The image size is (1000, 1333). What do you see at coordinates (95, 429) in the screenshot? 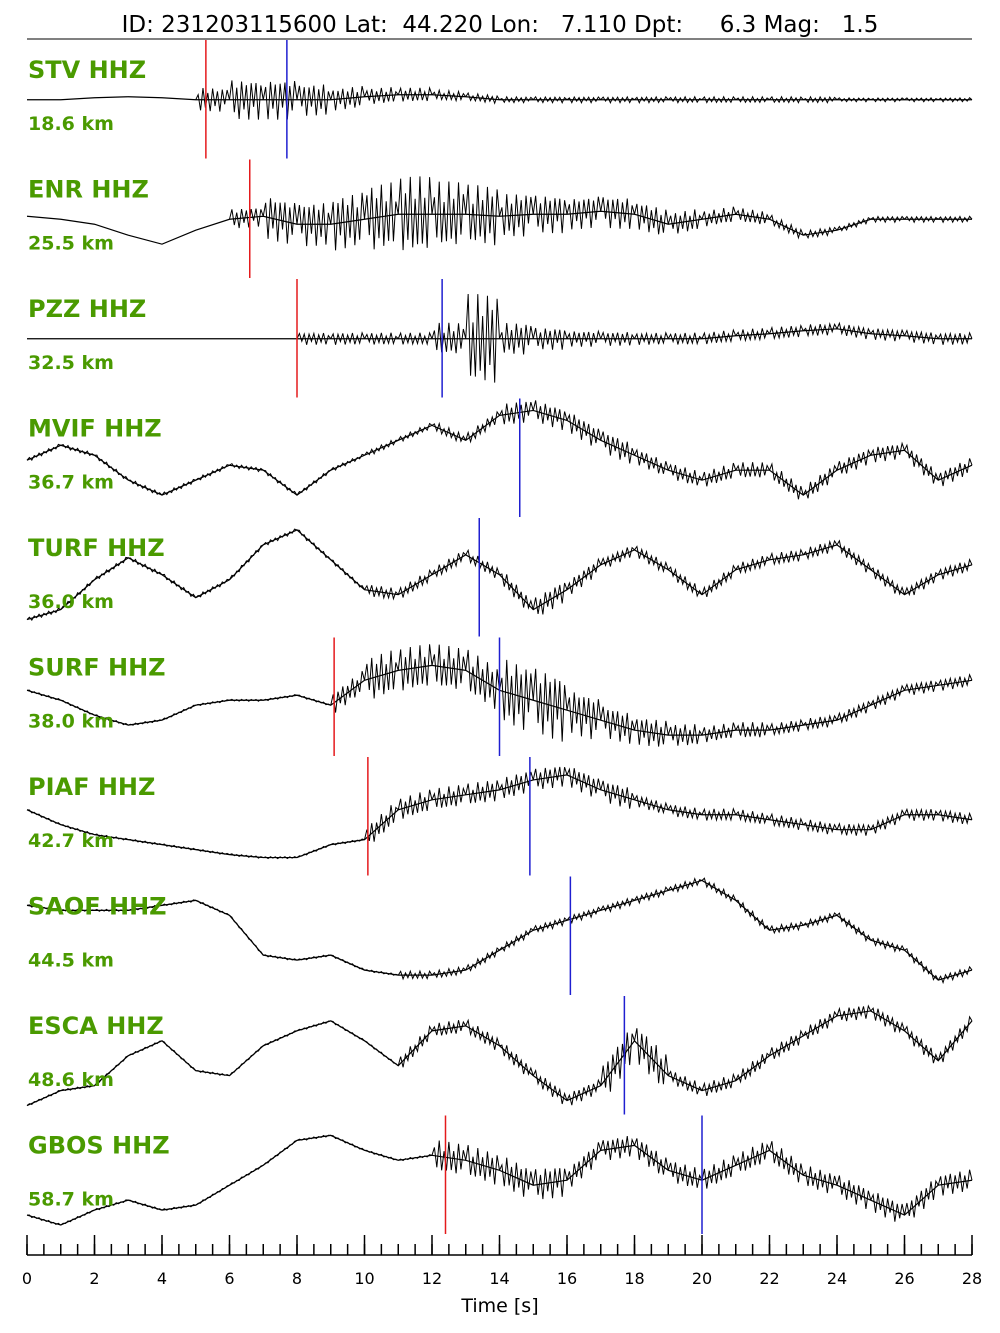
I see `station-name: MVIF HHZ` at bounding box center [95, 429].